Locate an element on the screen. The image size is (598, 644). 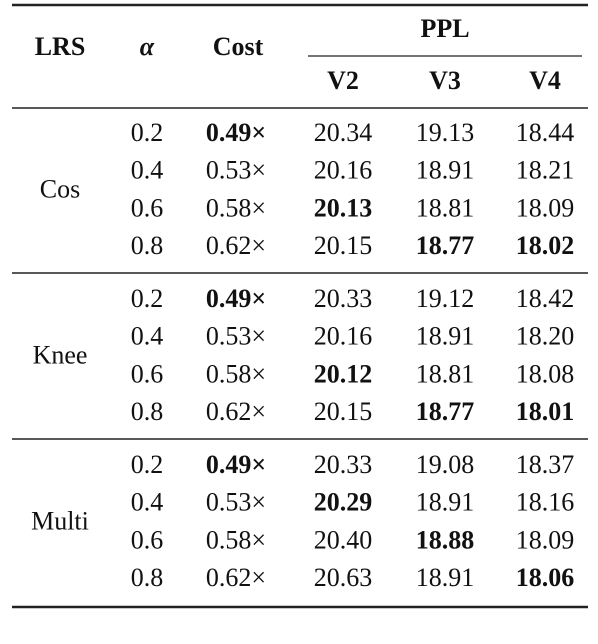
cell: 19.12 is located at coordinates (445, 298).